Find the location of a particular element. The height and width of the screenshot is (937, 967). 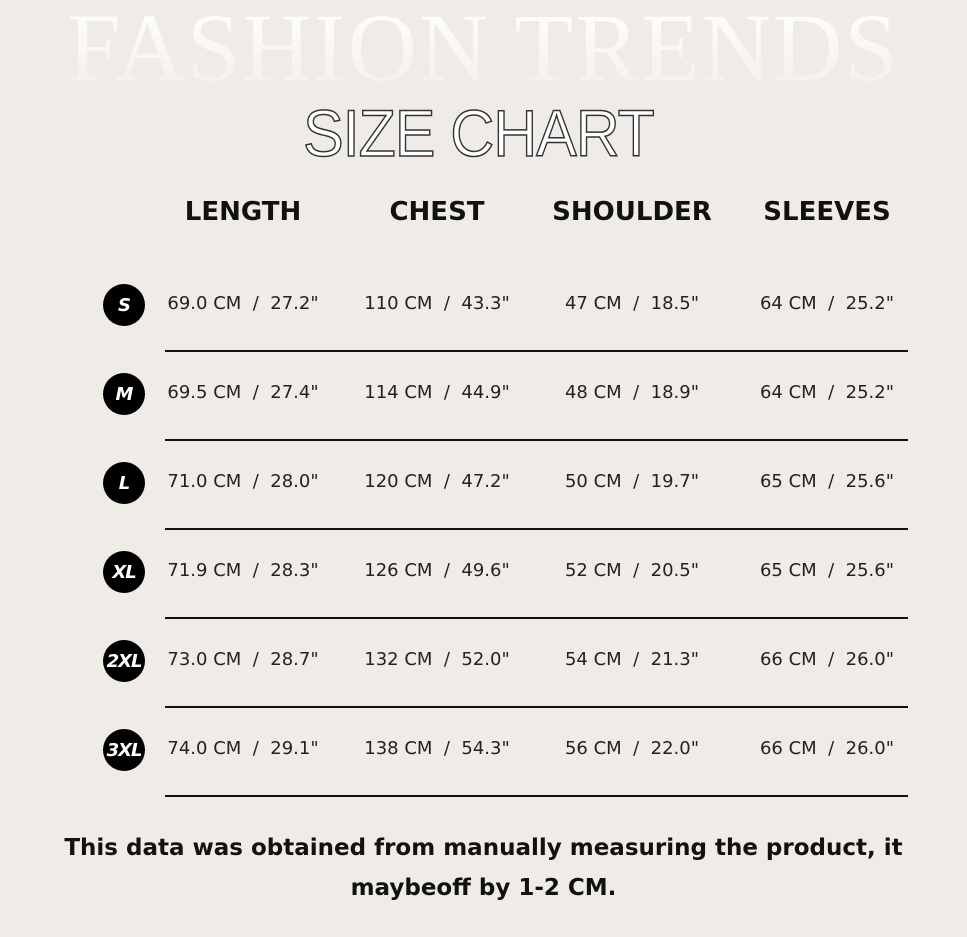

measurement-cell: 132 CM / 52.0" is located at coordinates (437, 659).